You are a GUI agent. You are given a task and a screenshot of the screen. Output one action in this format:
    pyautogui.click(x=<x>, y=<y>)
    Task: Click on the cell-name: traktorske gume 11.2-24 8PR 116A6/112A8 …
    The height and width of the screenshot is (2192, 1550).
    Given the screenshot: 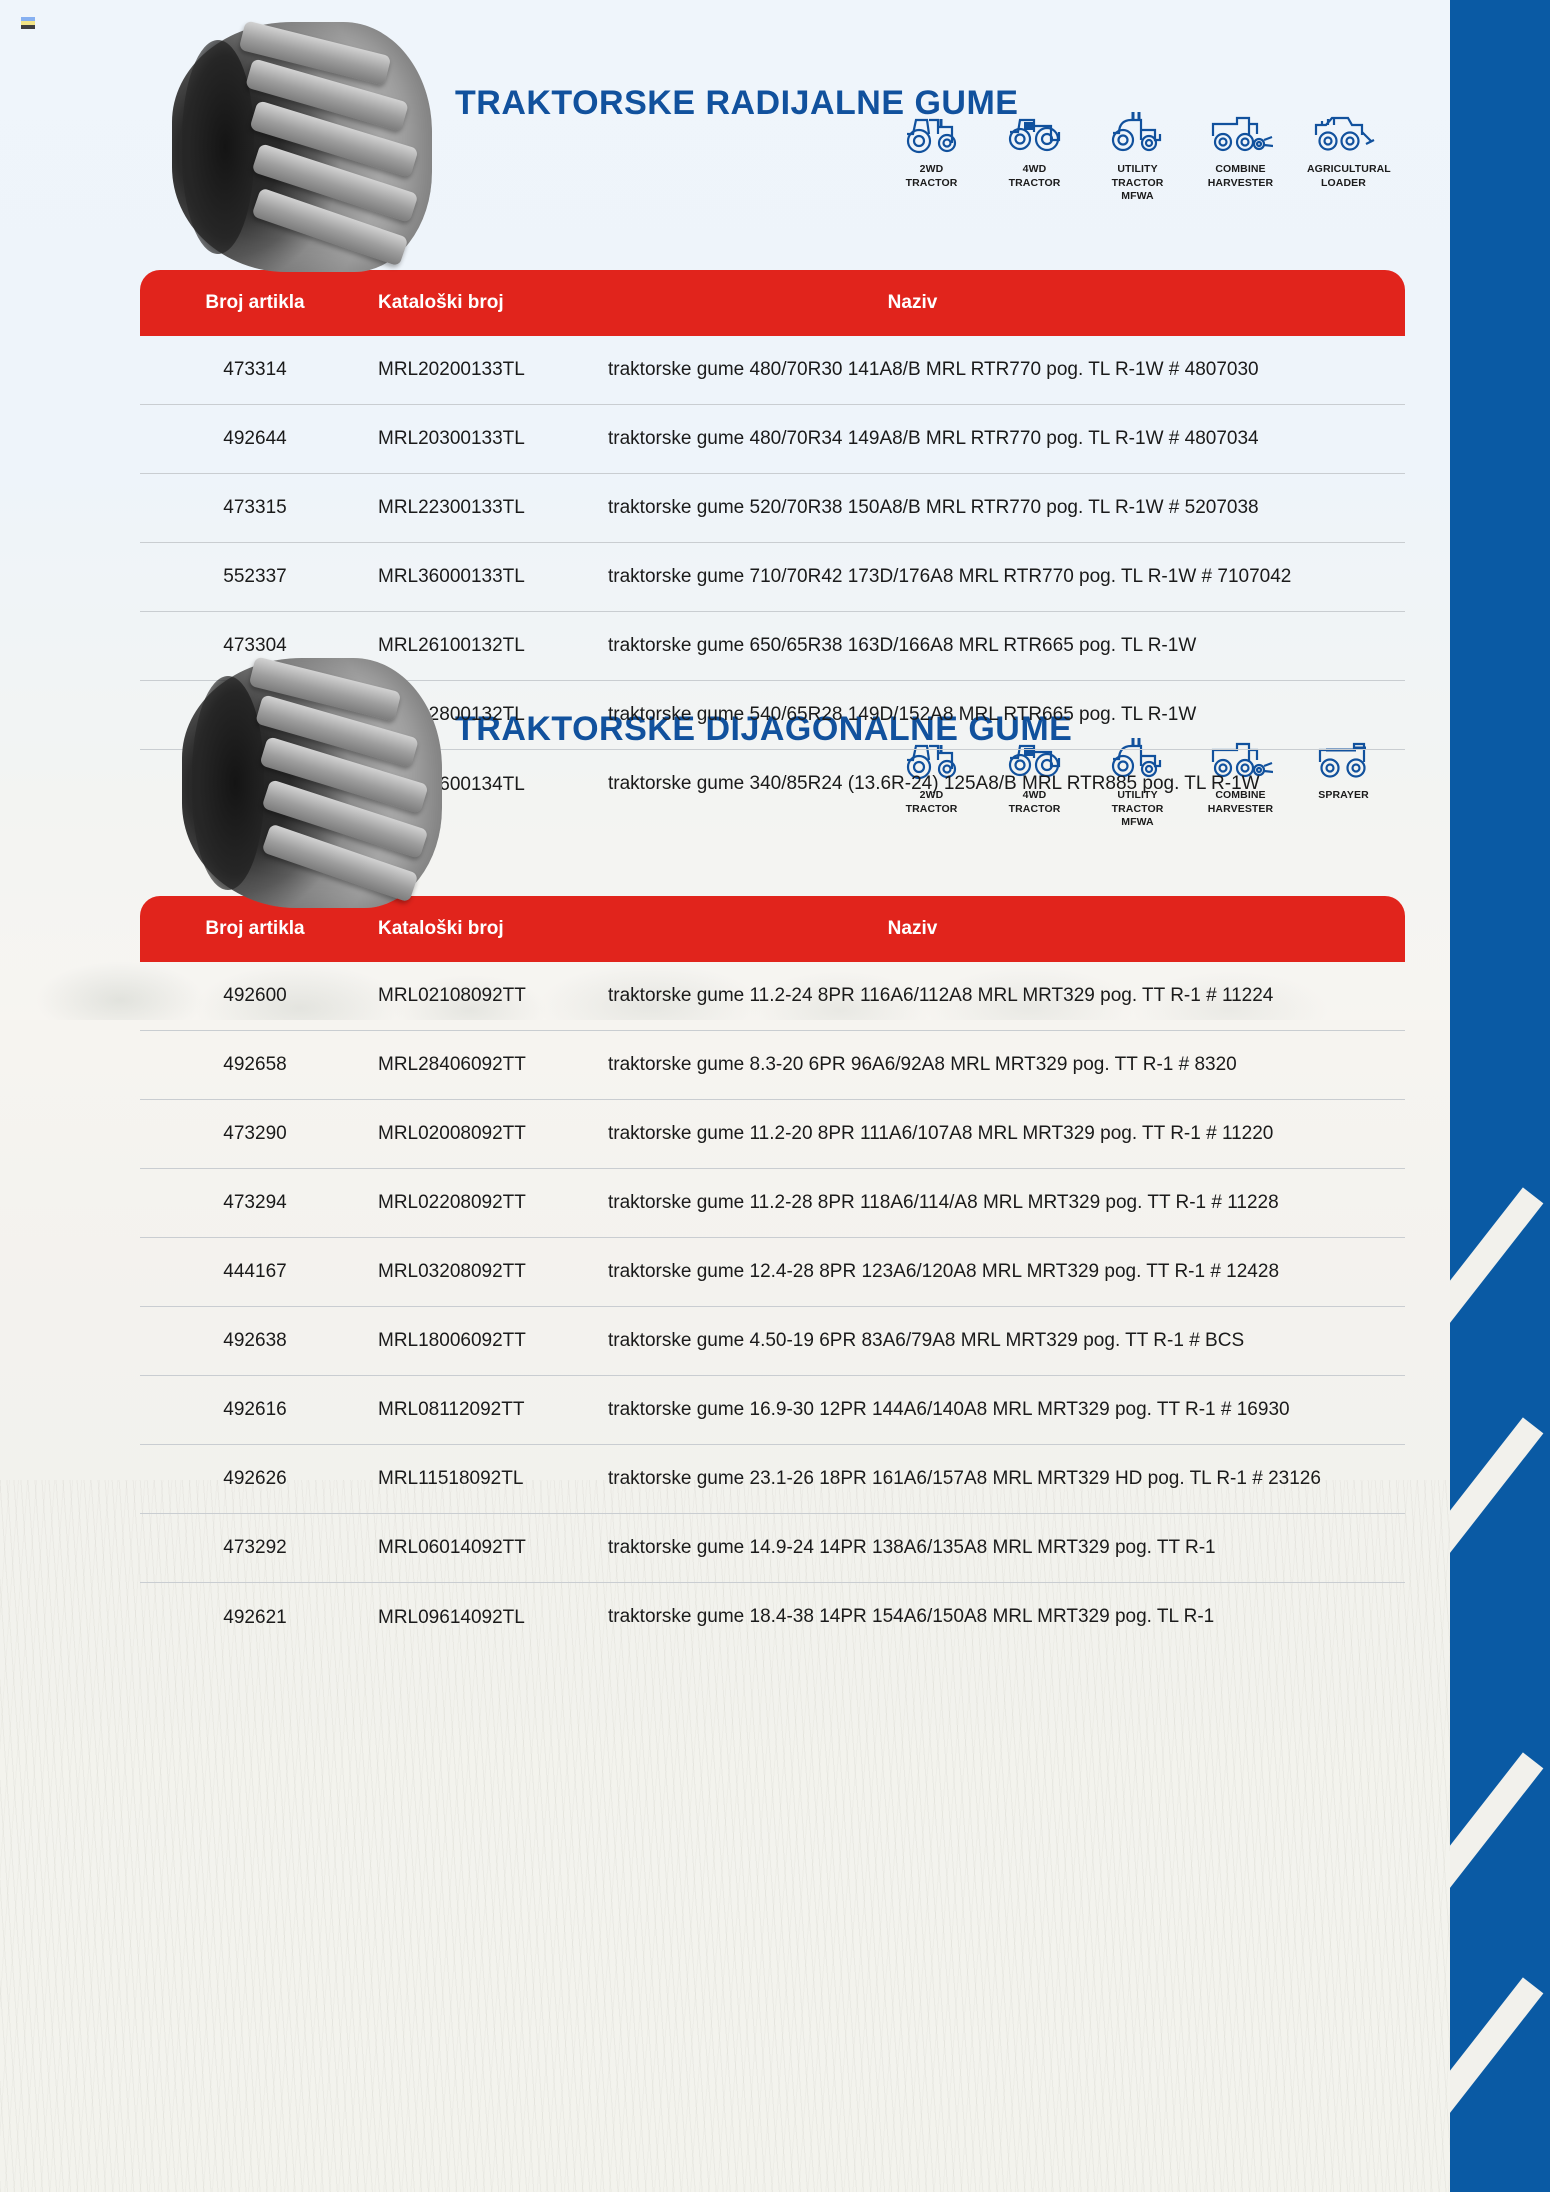 What is the action you would take?
    pyautogui.click(x=941, y=995)
    